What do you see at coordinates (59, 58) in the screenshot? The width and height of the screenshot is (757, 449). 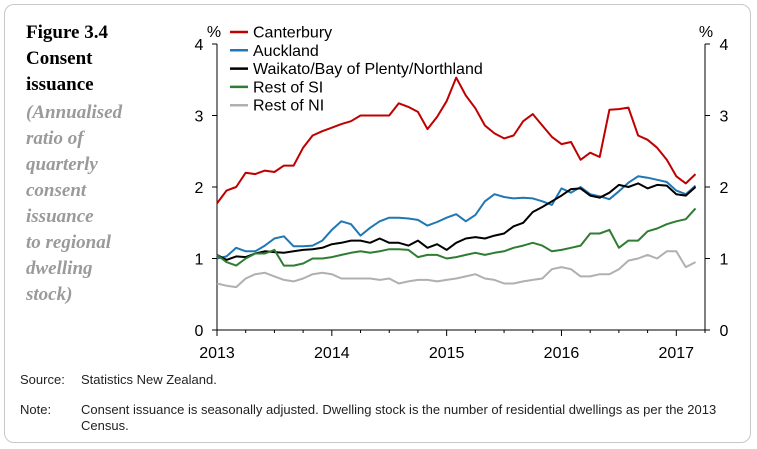 I see `figure-title-line: Consent` at bounding box center [59, 58].